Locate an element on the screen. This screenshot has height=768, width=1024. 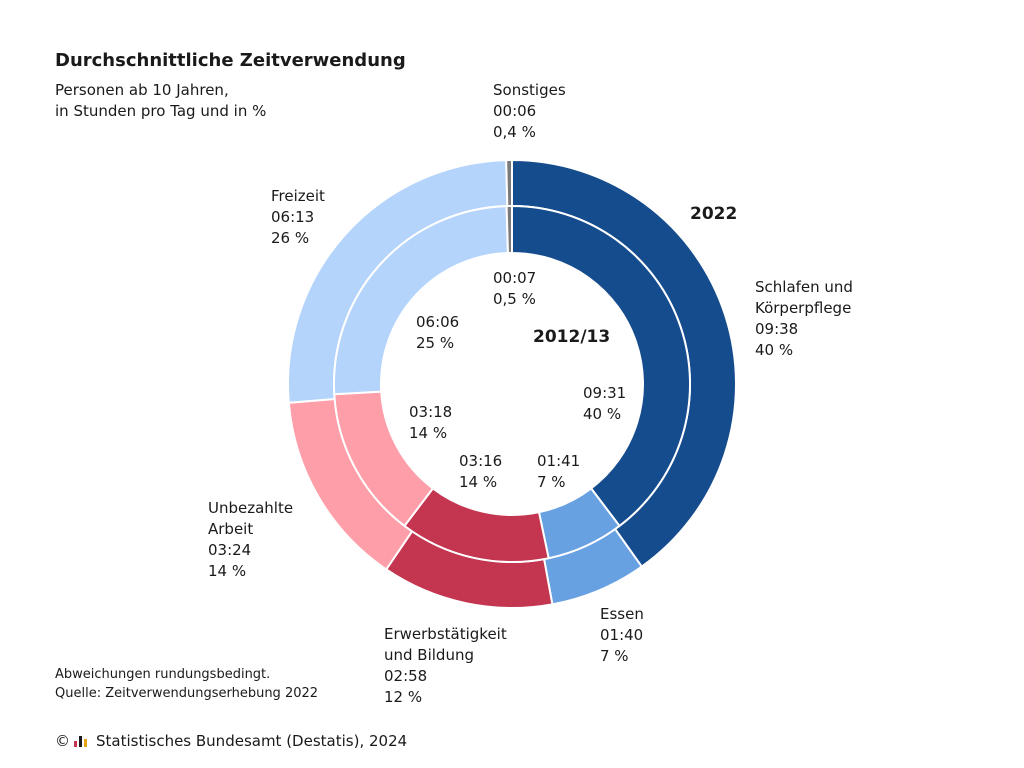
outer-label-erwerb: Erwerbstätigkeit und Bildung 02:58 12 % is located at coordinates (445, 665).